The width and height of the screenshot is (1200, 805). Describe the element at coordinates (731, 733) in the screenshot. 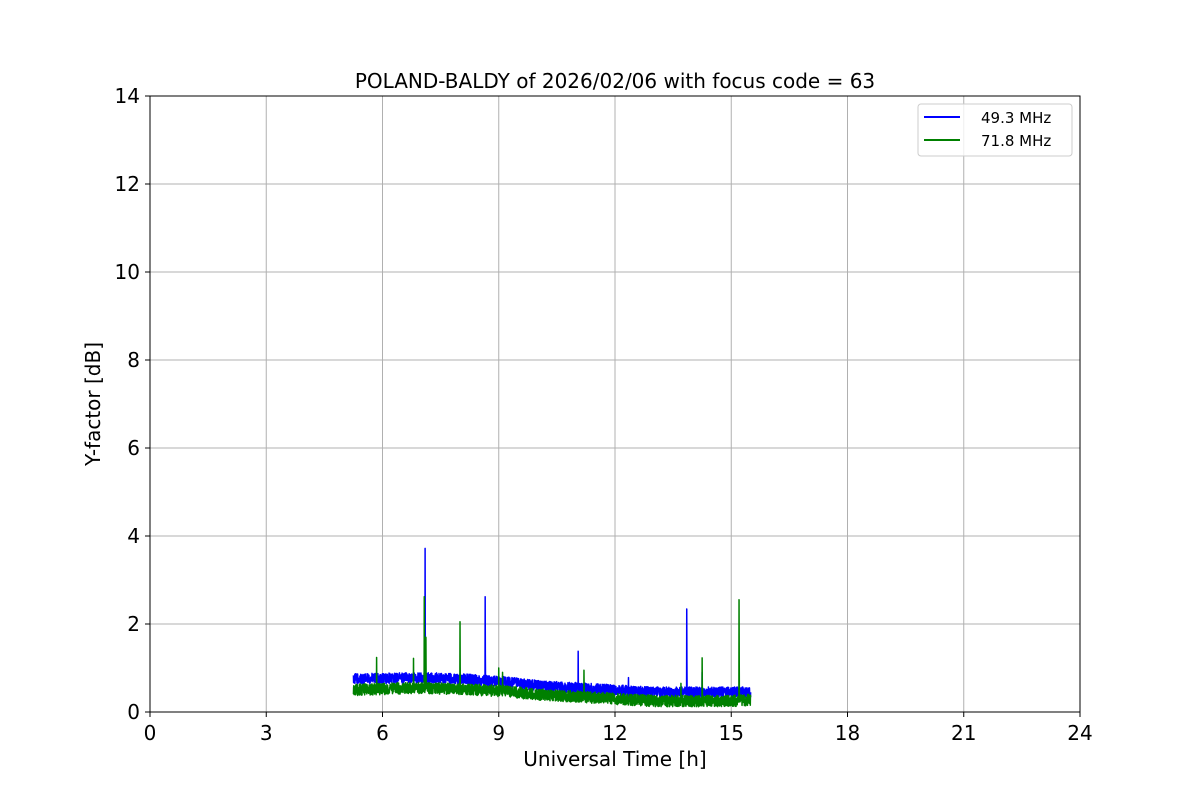

I see `x-tick-label: 15` at that location.